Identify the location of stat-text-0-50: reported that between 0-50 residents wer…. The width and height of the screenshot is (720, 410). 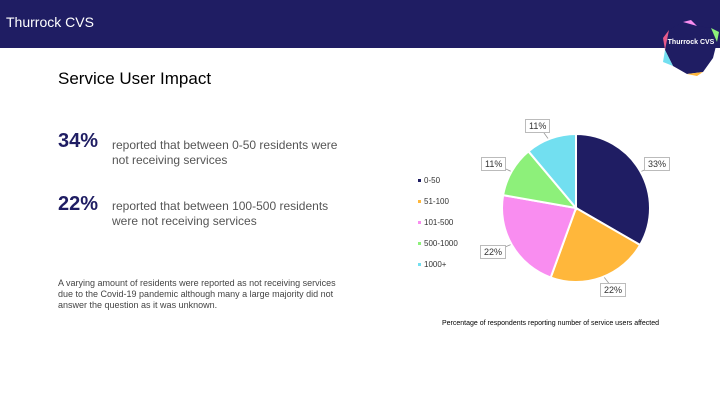
(225, 152).